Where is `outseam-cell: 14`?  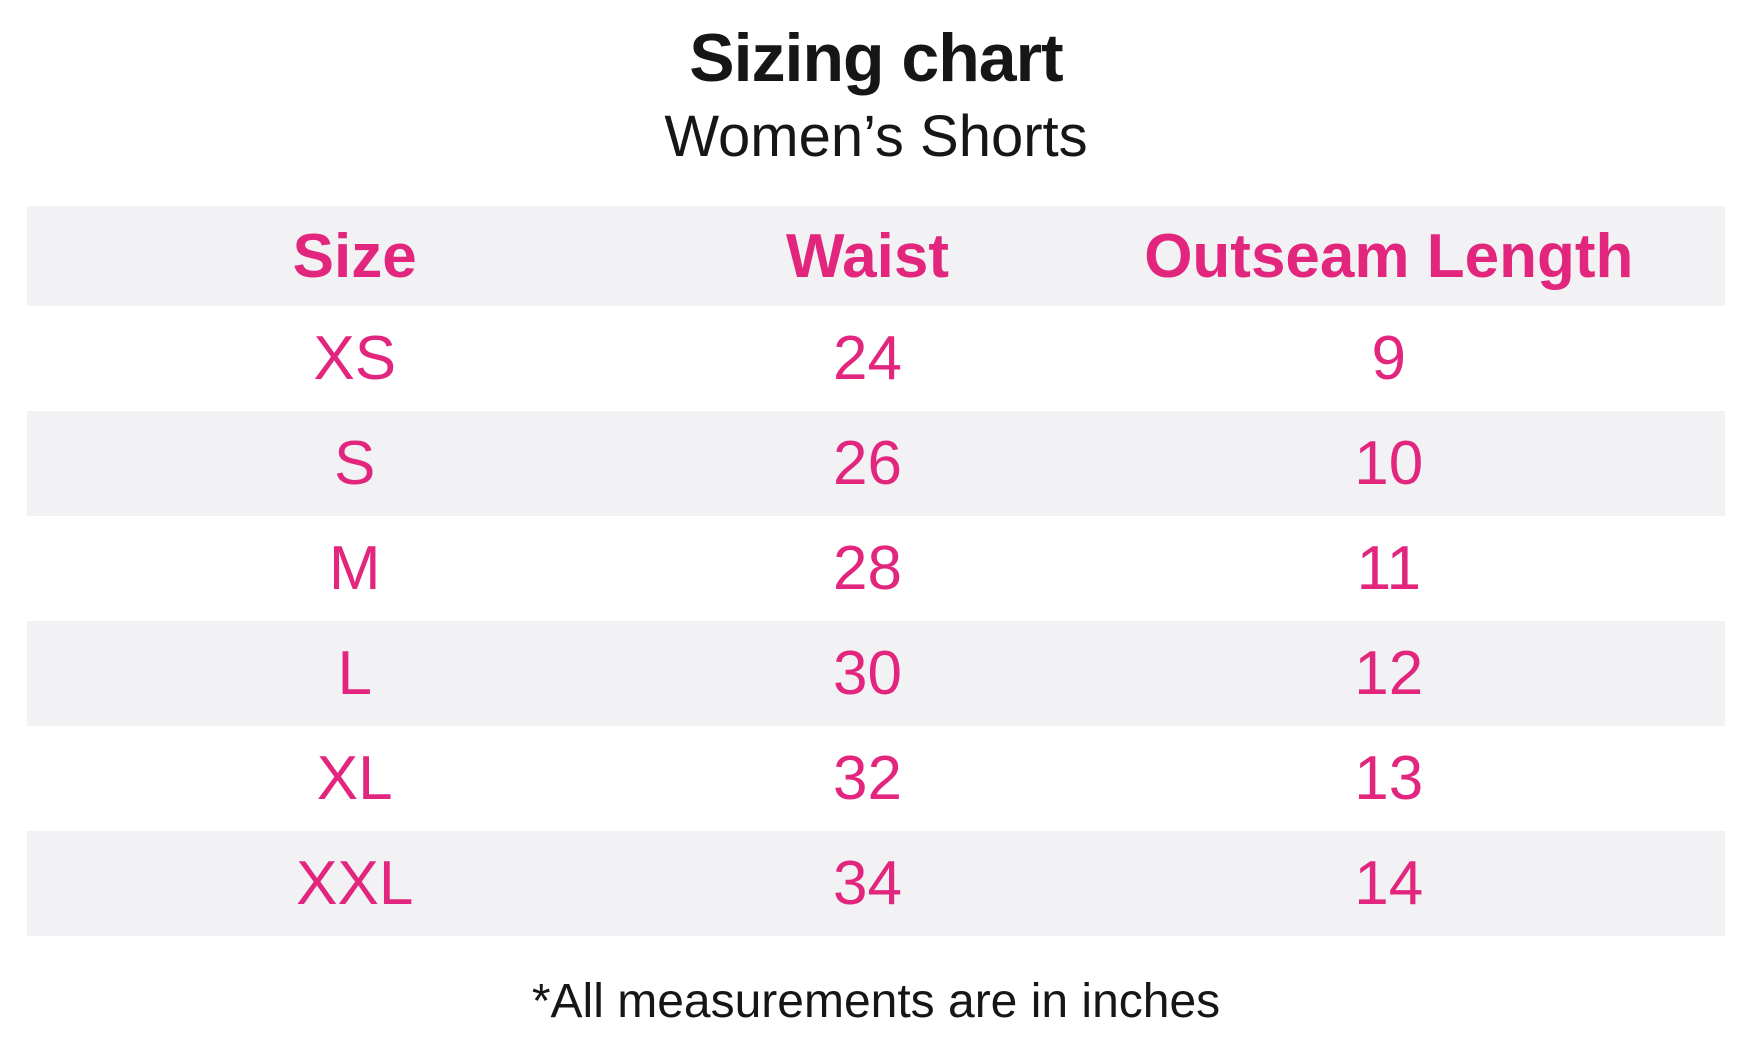
outseam-cell: 14 is located at coordinates (1389, 883).